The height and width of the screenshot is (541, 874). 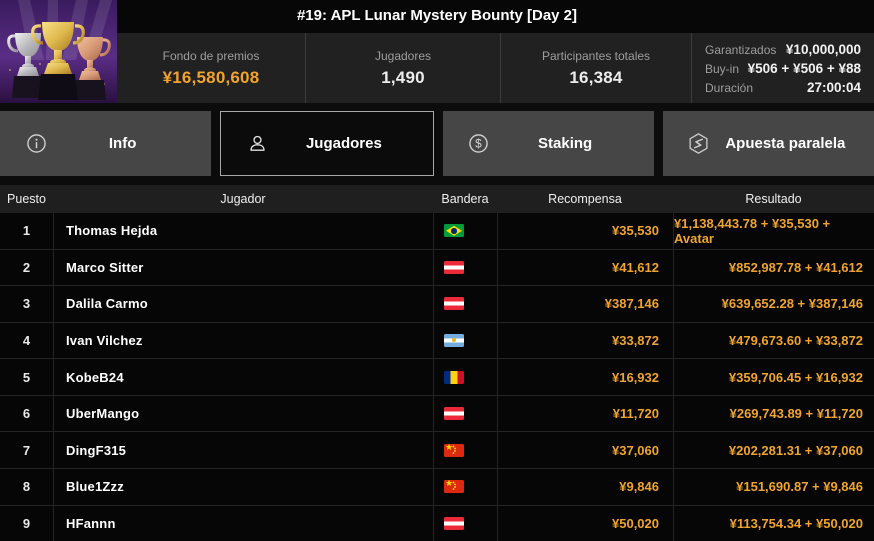 I want to click on tournament-title: #19: APL Lunar Mystery Bounty [Day 2], so click(x=437, y=15).